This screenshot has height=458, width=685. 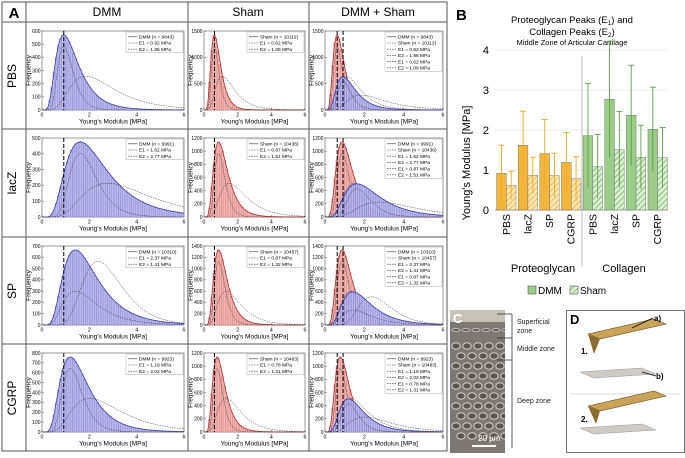 What do you see at coordinates (658, 229) in the screenshot?
I see `category-label: CGRP` at bounding box center [658, 229].